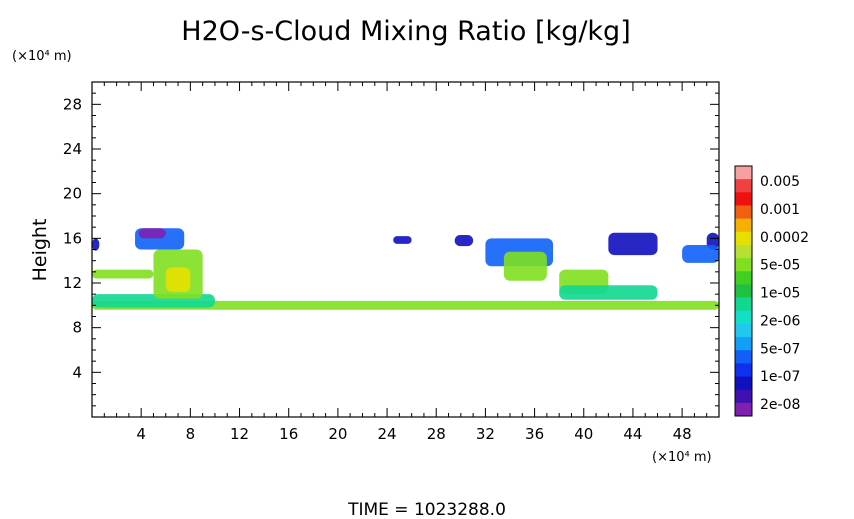  I want to click on x-tick-label: 28, so click(436, 434).